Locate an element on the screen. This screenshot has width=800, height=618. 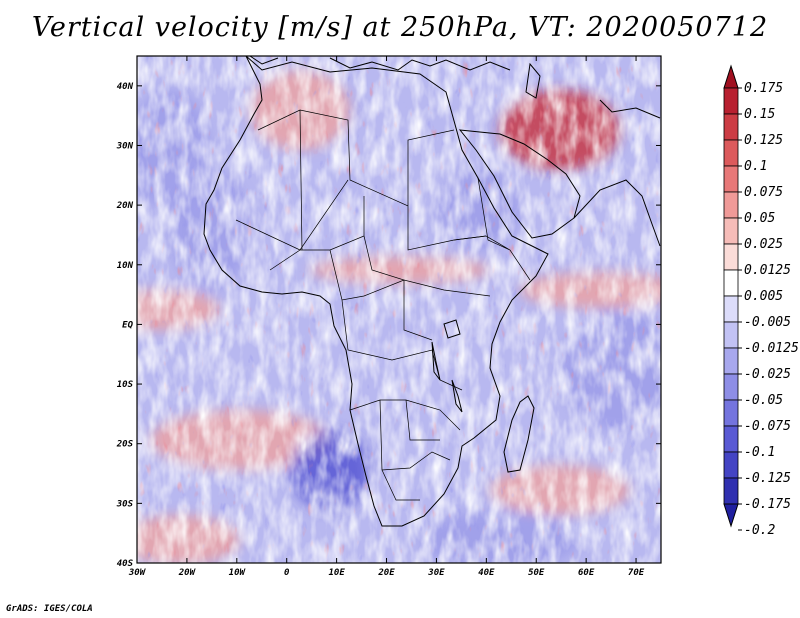
lon-tick-label: 60E is located at coordinates (586, 573).